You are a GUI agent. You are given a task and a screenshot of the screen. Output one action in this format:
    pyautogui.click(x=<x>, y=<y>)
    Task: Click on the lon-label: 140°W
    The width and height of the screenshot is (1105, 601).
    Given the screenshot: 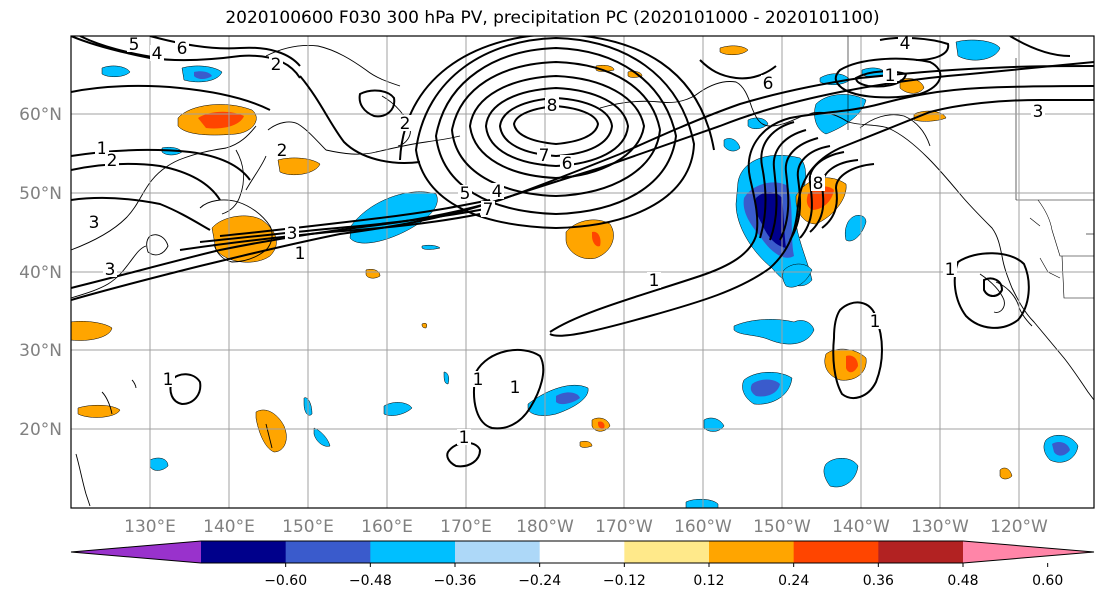 What is the action you would take?
    pyautogui.click(x=861, y=527)
    